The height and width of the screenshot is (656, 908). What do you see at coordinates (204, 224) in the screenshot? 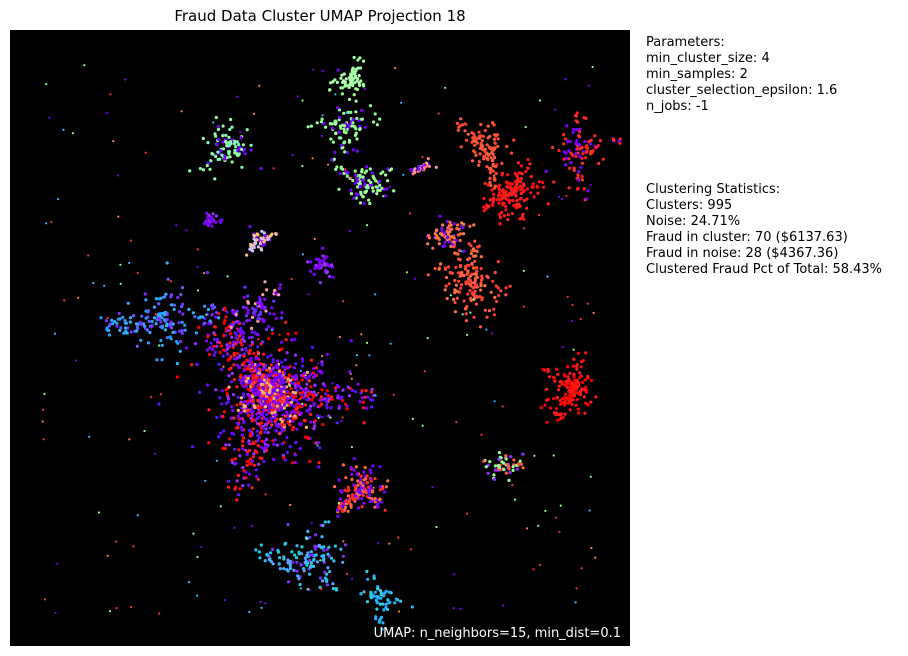
I see `cluster-16-point` at bounding box center [204, 224].